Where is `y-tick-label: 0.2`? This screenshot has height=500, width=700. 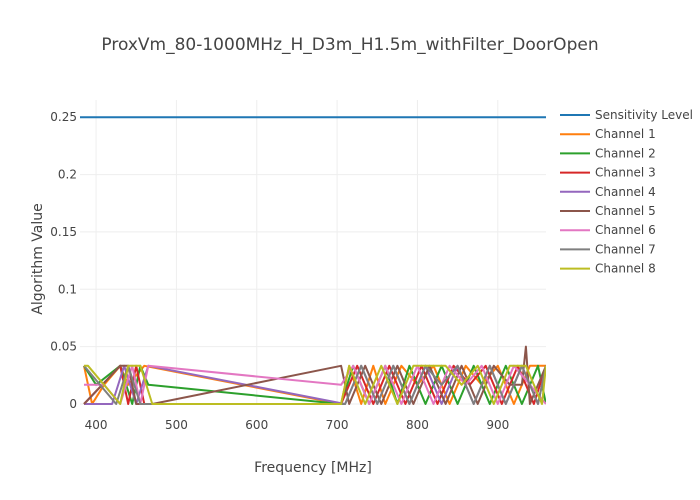
y-tick-label: 0.2 is located at coordinates (67, 175).